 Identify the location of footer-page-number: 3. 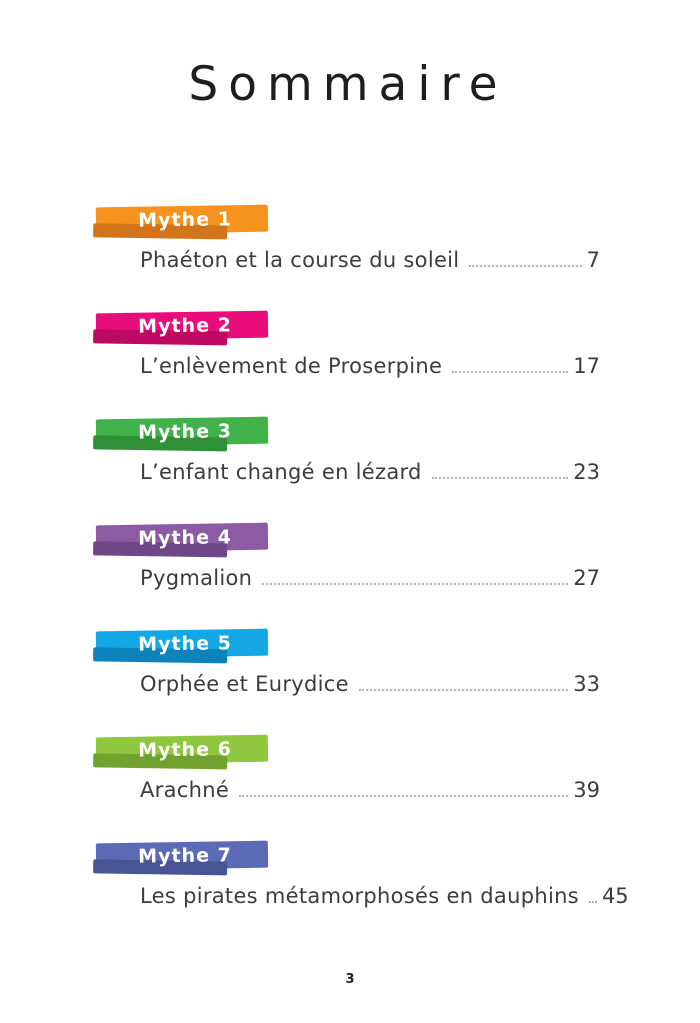
(350, 979).